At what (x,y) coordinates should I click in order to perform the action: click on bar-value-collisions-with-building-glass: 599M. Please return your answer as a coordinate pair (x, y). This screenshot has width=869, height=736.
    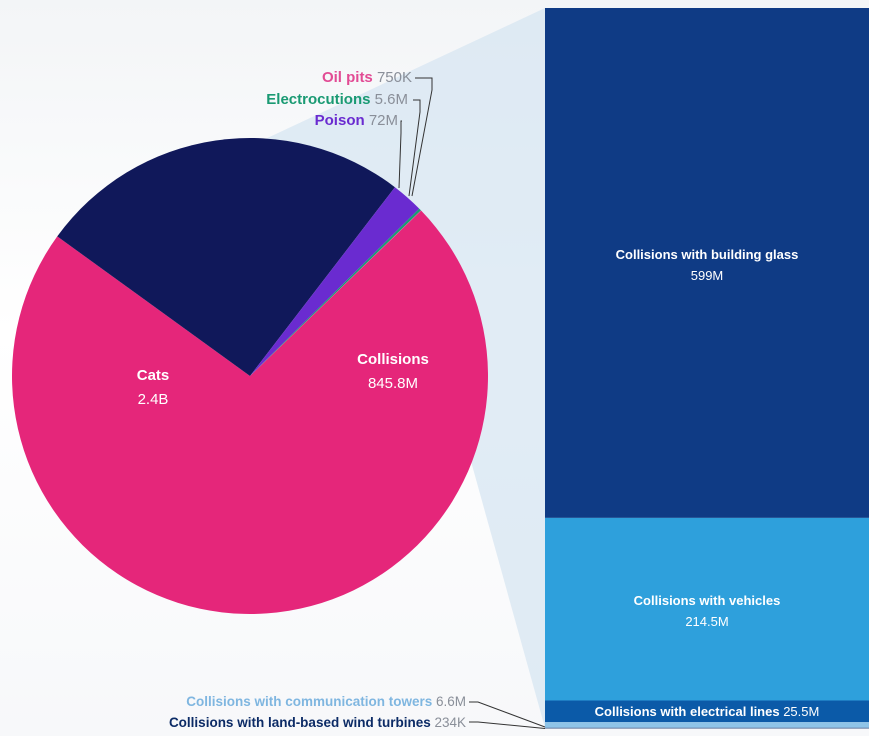
    Looking at the image, I should click on (707, 275).